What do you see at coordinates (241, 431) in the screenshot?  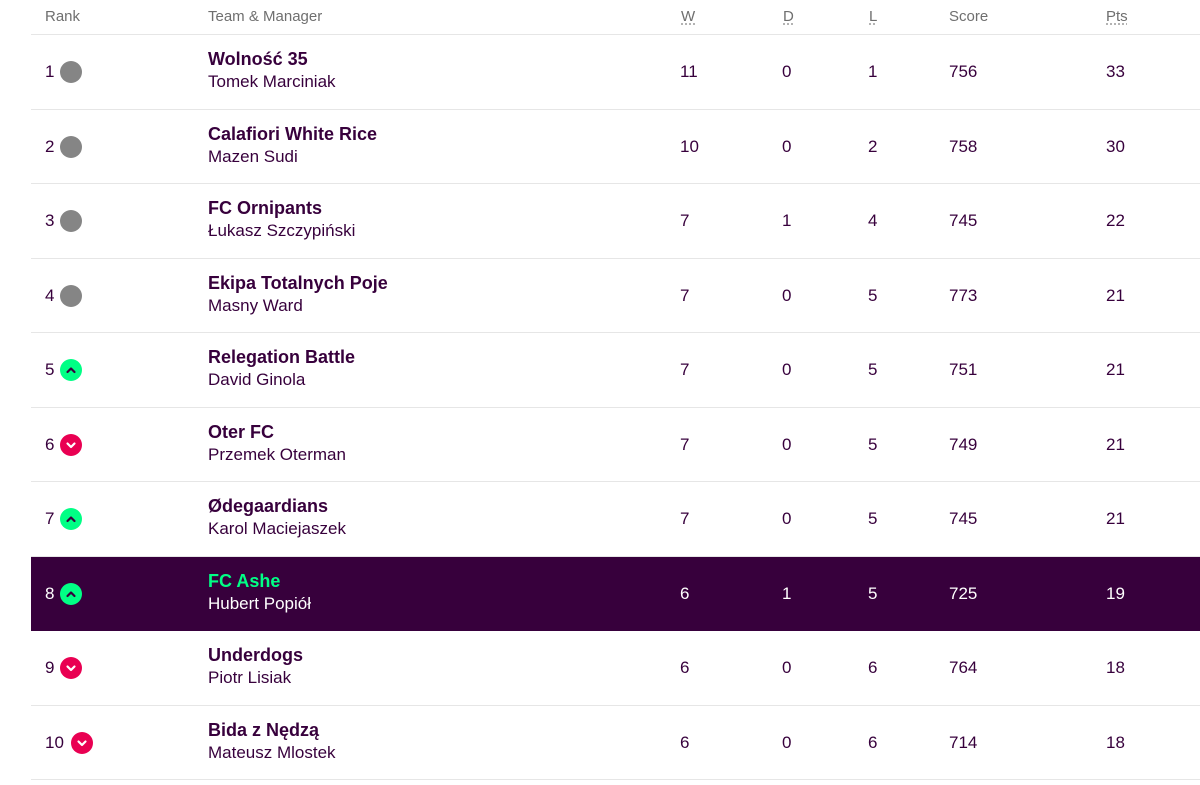 I see `team-name-link: Oter FC` at bounding box center [241, 431].